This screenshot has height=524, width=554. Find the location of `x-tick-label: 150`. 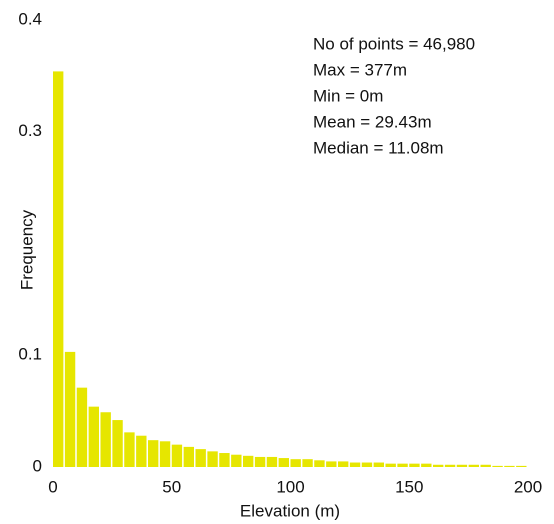

x-tick-label: 150 is located at coordinates (409, 486).